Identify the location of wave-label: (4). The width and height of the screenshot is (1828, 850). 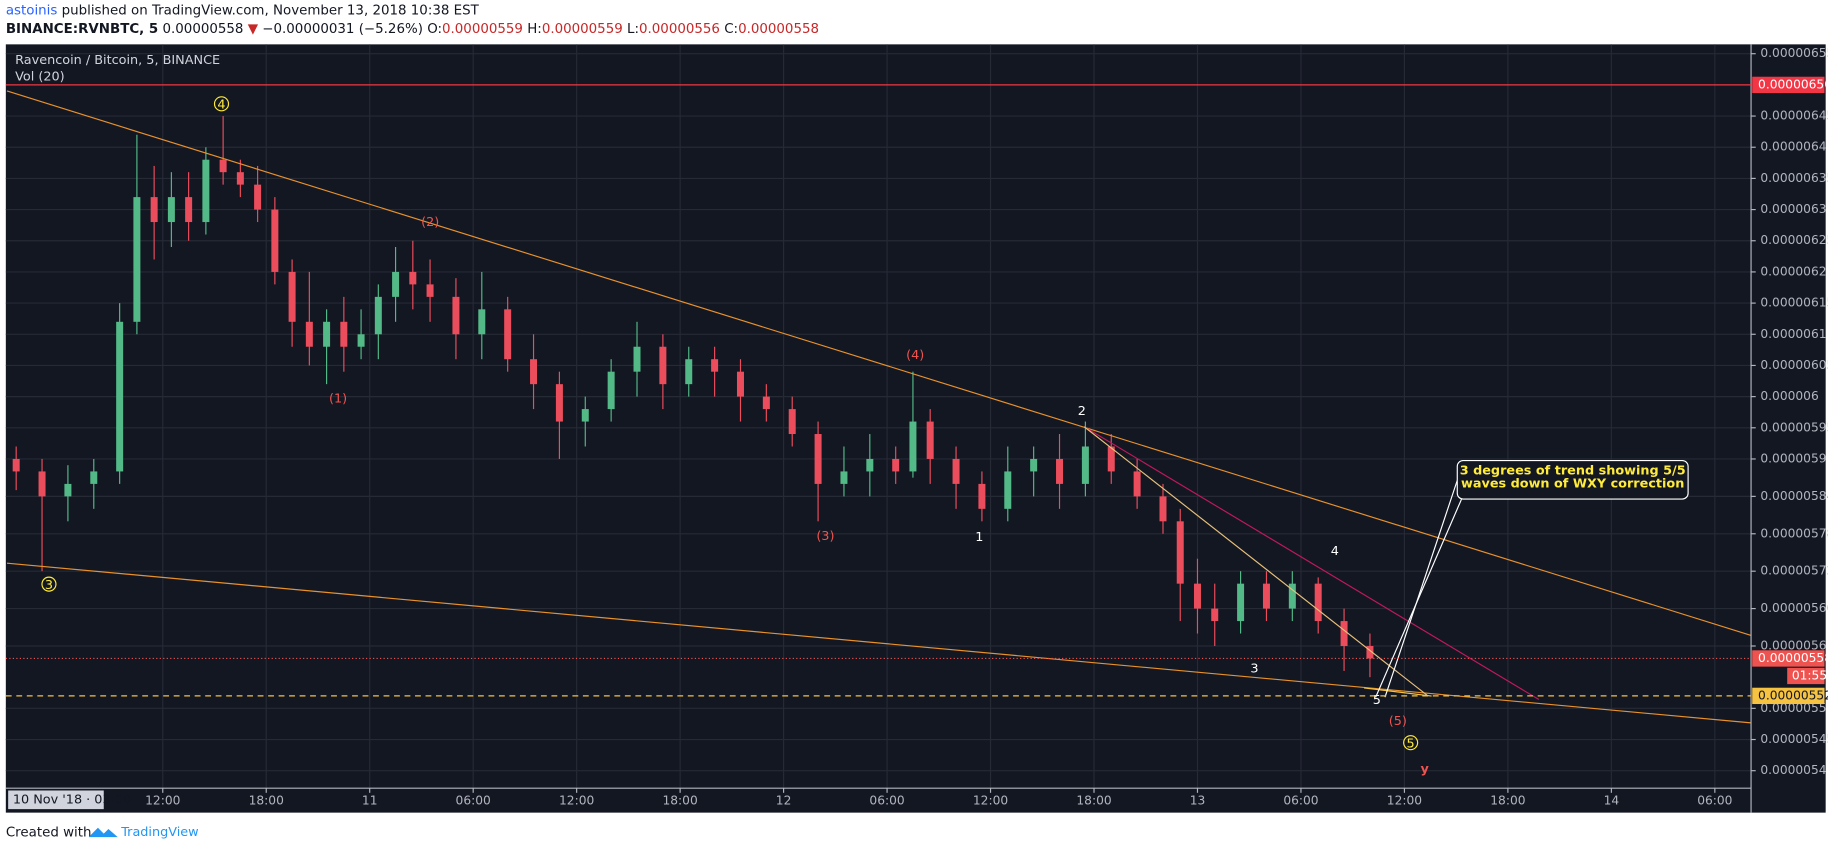
(915, 355).